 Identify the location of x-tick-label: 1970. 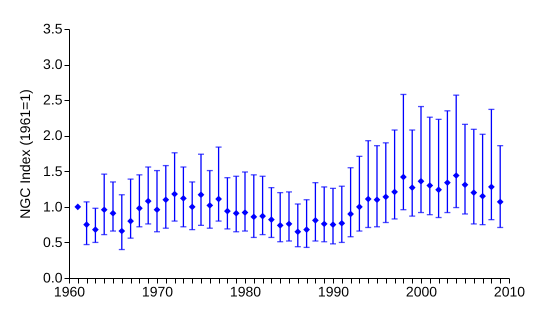
(158, 292).